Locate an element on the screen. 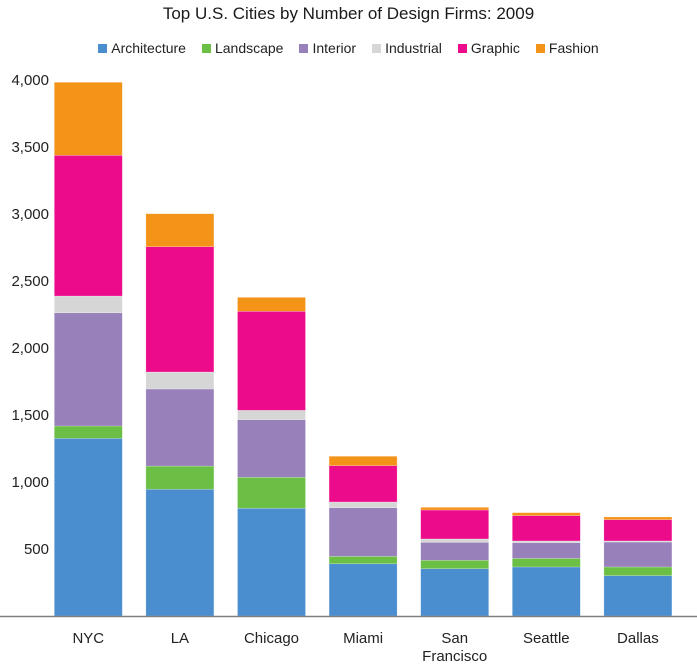 This screenshot has height=666, width=697. x-tick-label: Chicago is located at coordinates (271, 638).